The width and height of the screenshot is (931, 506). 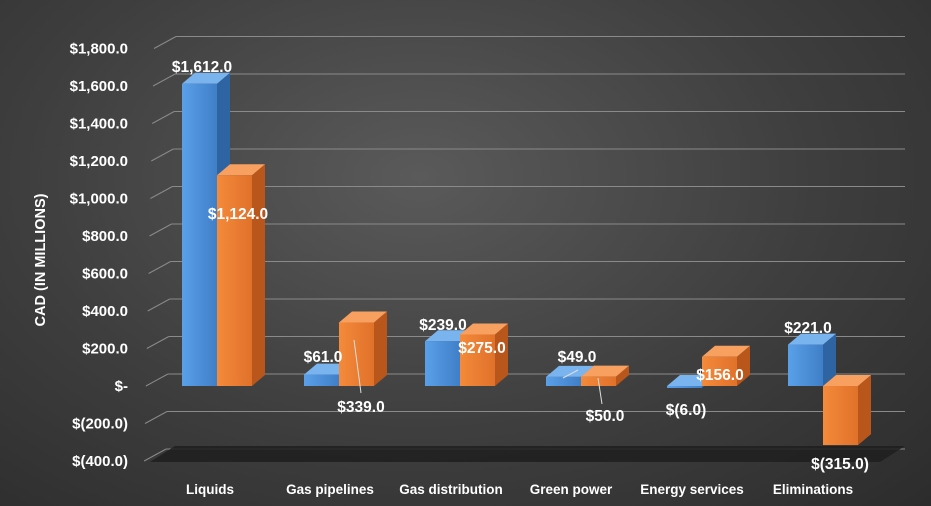 What do you see at coordinates (813, 489) in the screenshot?
I see `x-category-label: Eliminations` at bounding box center [813, 489].